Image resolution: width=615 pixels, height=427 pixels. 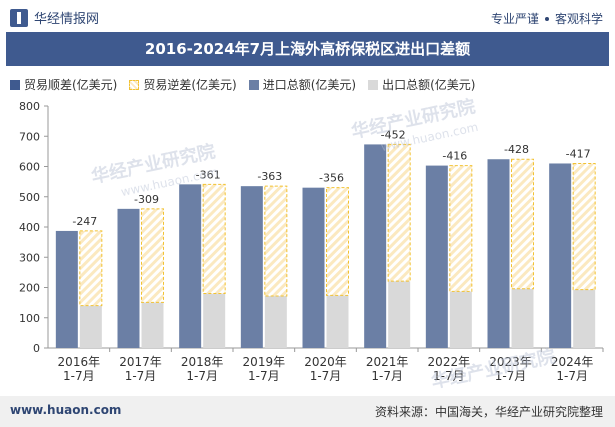 What do you see at coordinates (307, 411) in the screenshot?
I see `footer: www.huaon.com 资料来源：中国海关，华经产业研究院整理` at bounding box center [307, 411].